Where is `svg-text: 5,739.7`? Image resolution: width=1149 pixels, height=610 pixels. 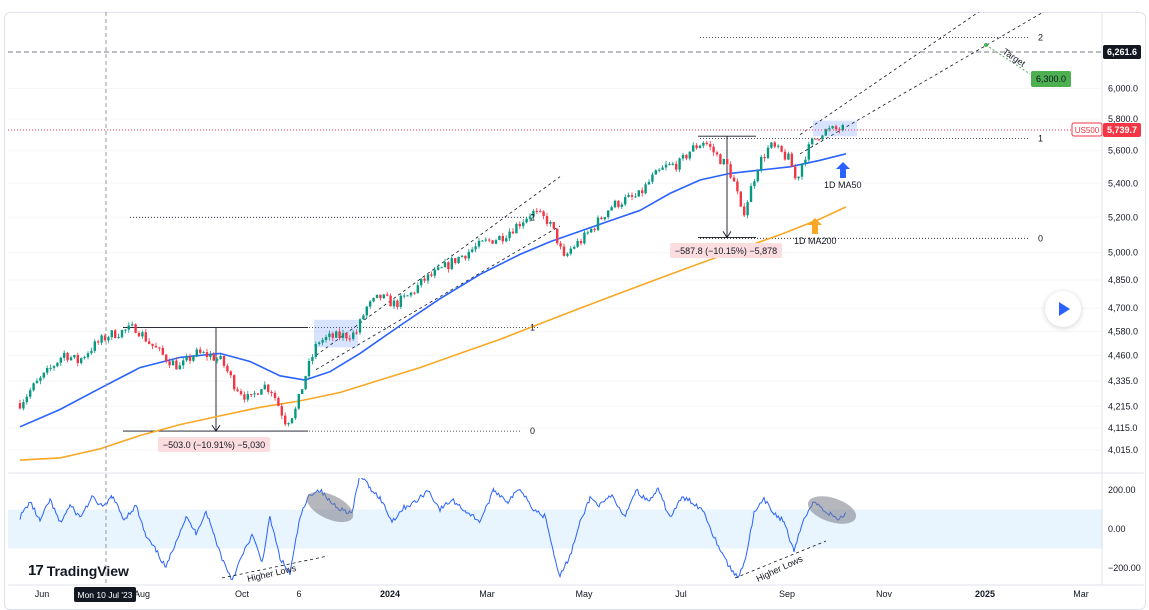 svg-text: 5,739.7 is located at coordinates (1122, 130).